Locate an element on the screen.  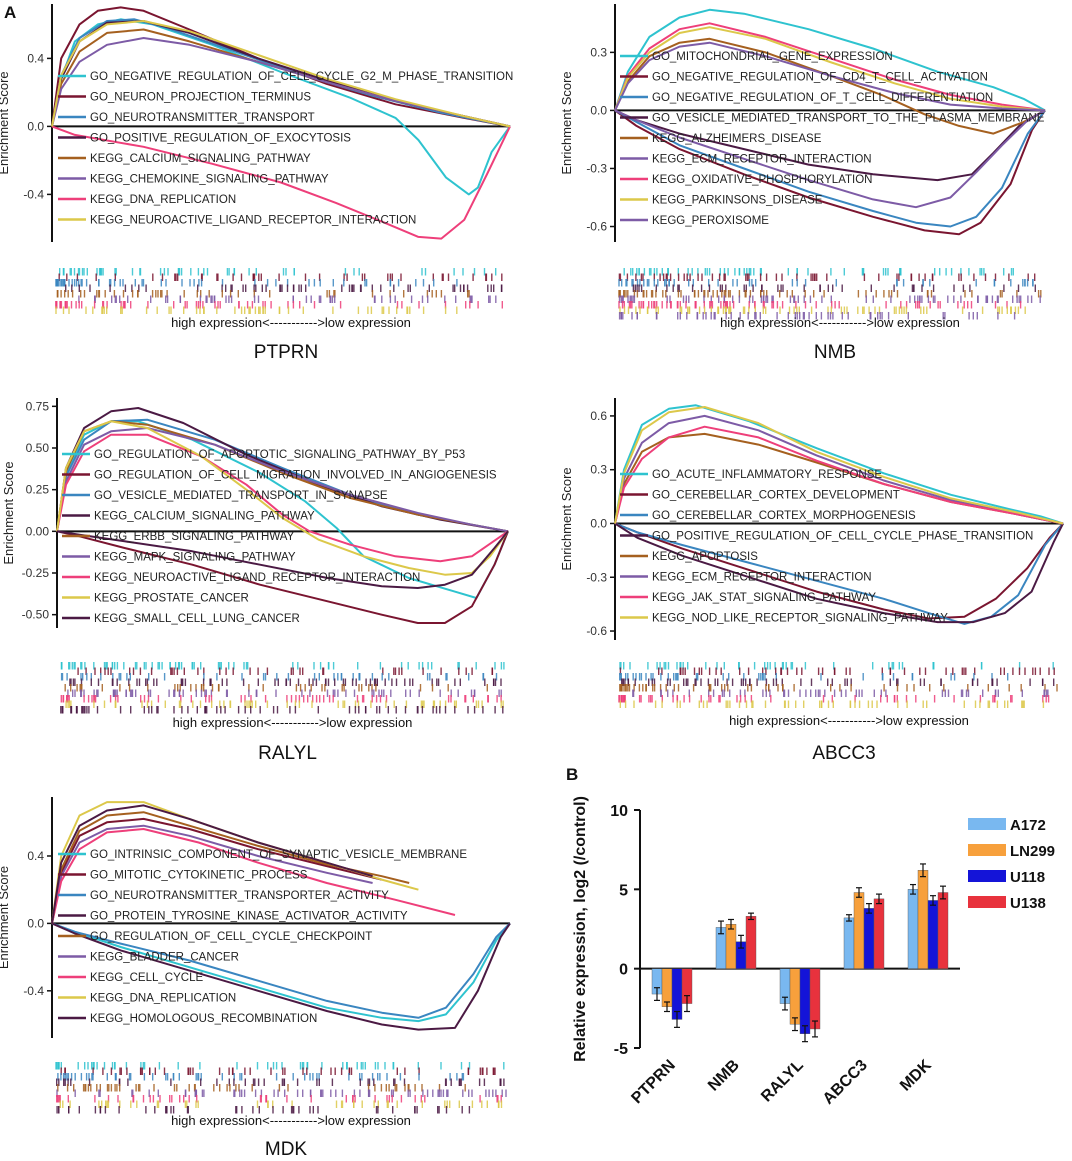
gene-name: PTPRN is located at coordinates (286, 352).